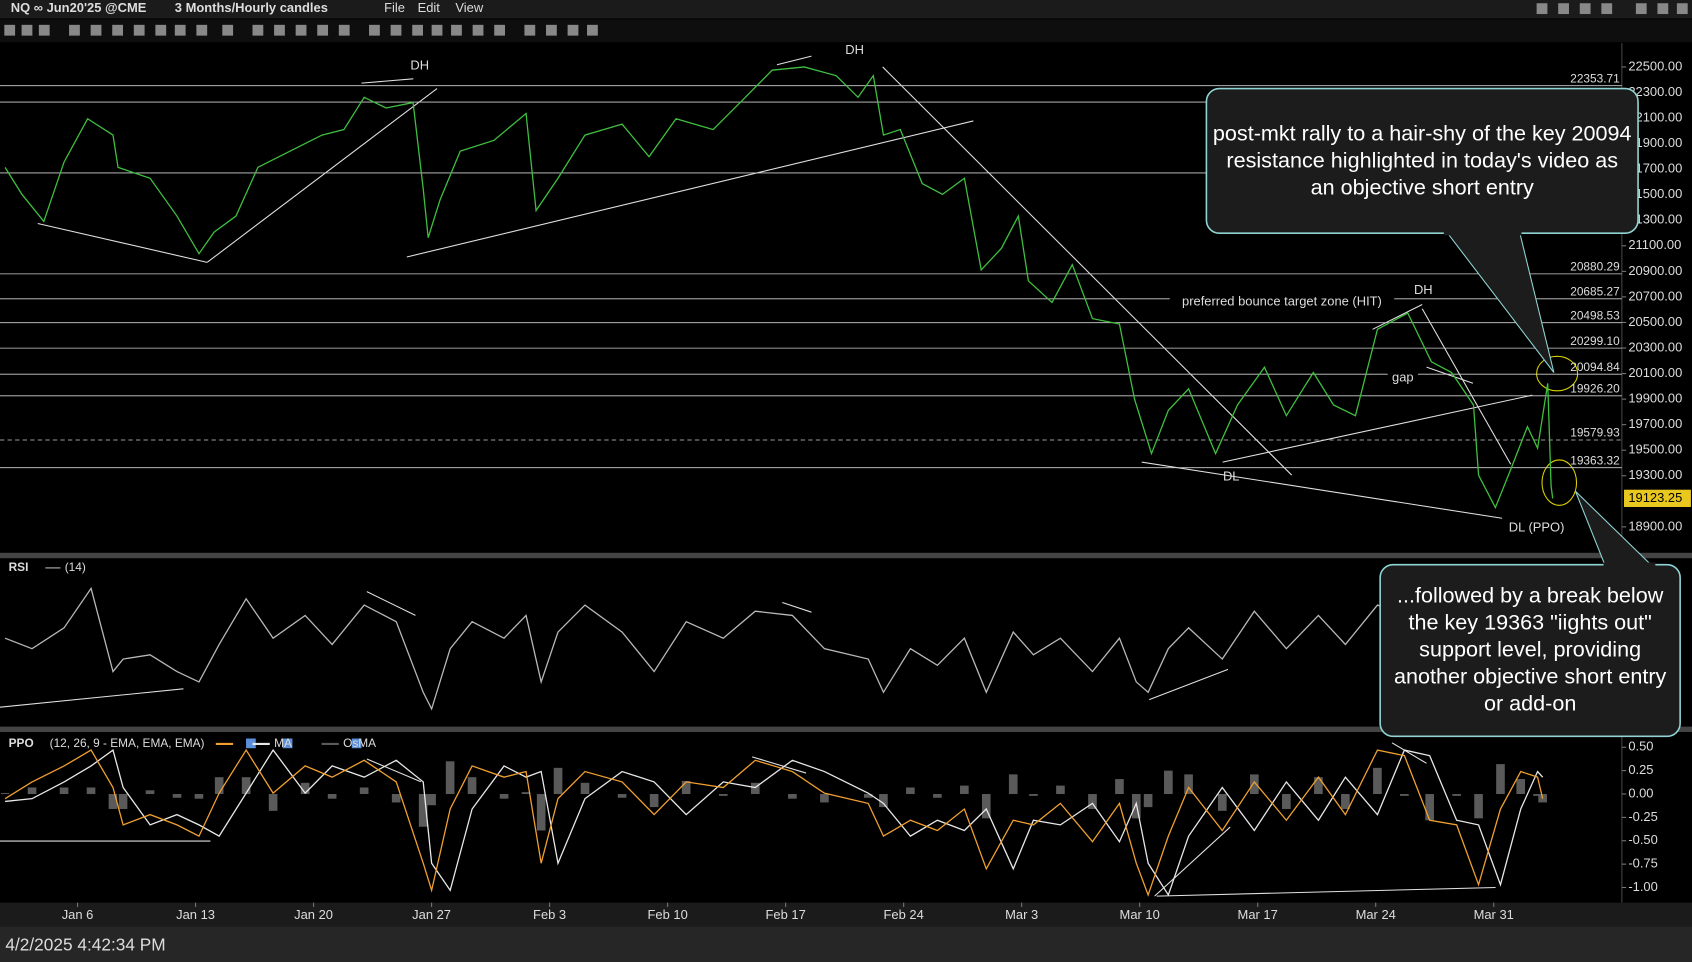  I want to click on y-tick-label: 18900.00, so click(1655, 525).